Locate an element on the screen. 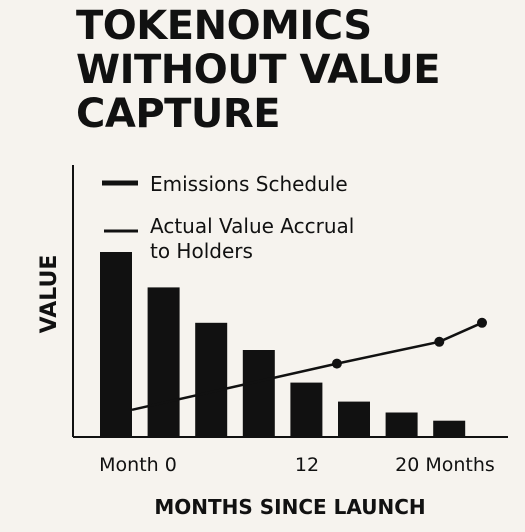 This screenshot has width=525, height=532. chart-title-line-1: TOKENOMICS is located at coordinates (224, 26).